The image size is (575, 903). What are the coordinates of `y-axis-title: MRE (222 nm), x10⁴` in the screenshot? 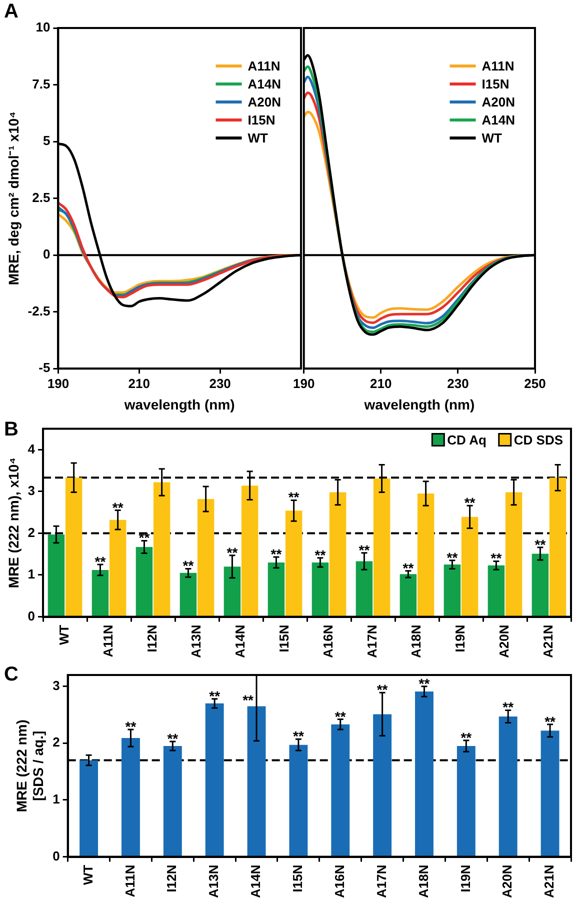 It's located at (13, 522).